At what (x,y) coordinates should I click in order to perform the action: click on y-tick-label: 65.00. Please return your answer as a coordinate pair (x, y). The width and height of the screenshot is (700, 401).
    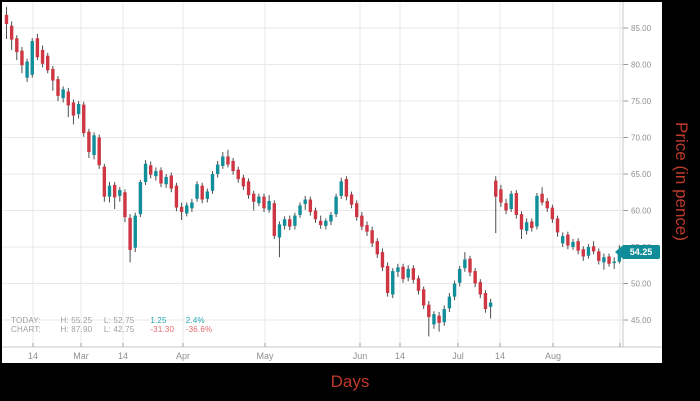
    Looking at the image, I should click on (641, 174).